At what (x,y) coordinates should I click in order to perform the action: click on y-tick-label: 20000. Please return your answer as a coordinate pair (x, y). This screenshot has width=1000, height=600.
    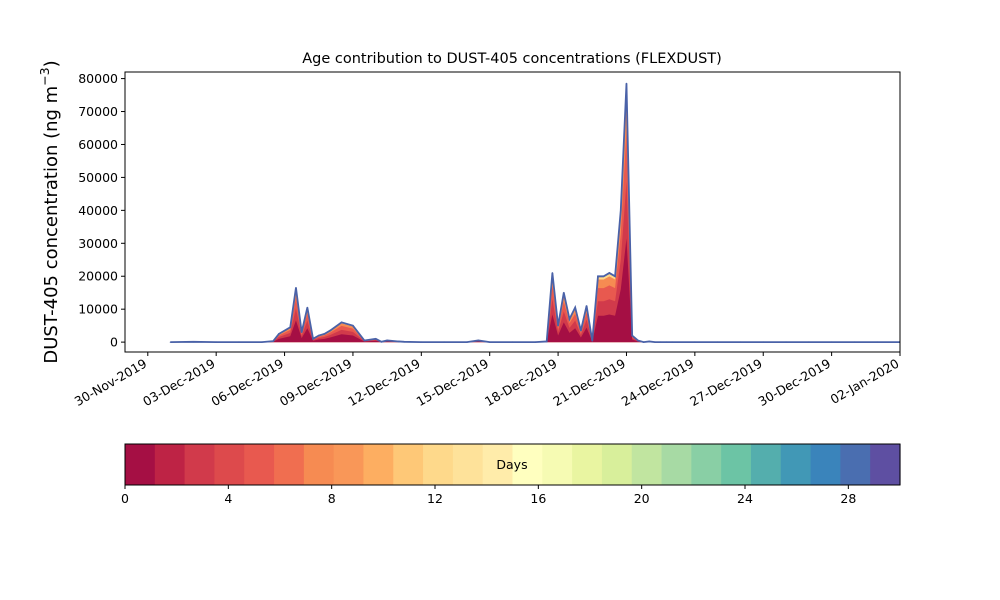
    Looking at the image, I should click on (98, 276).